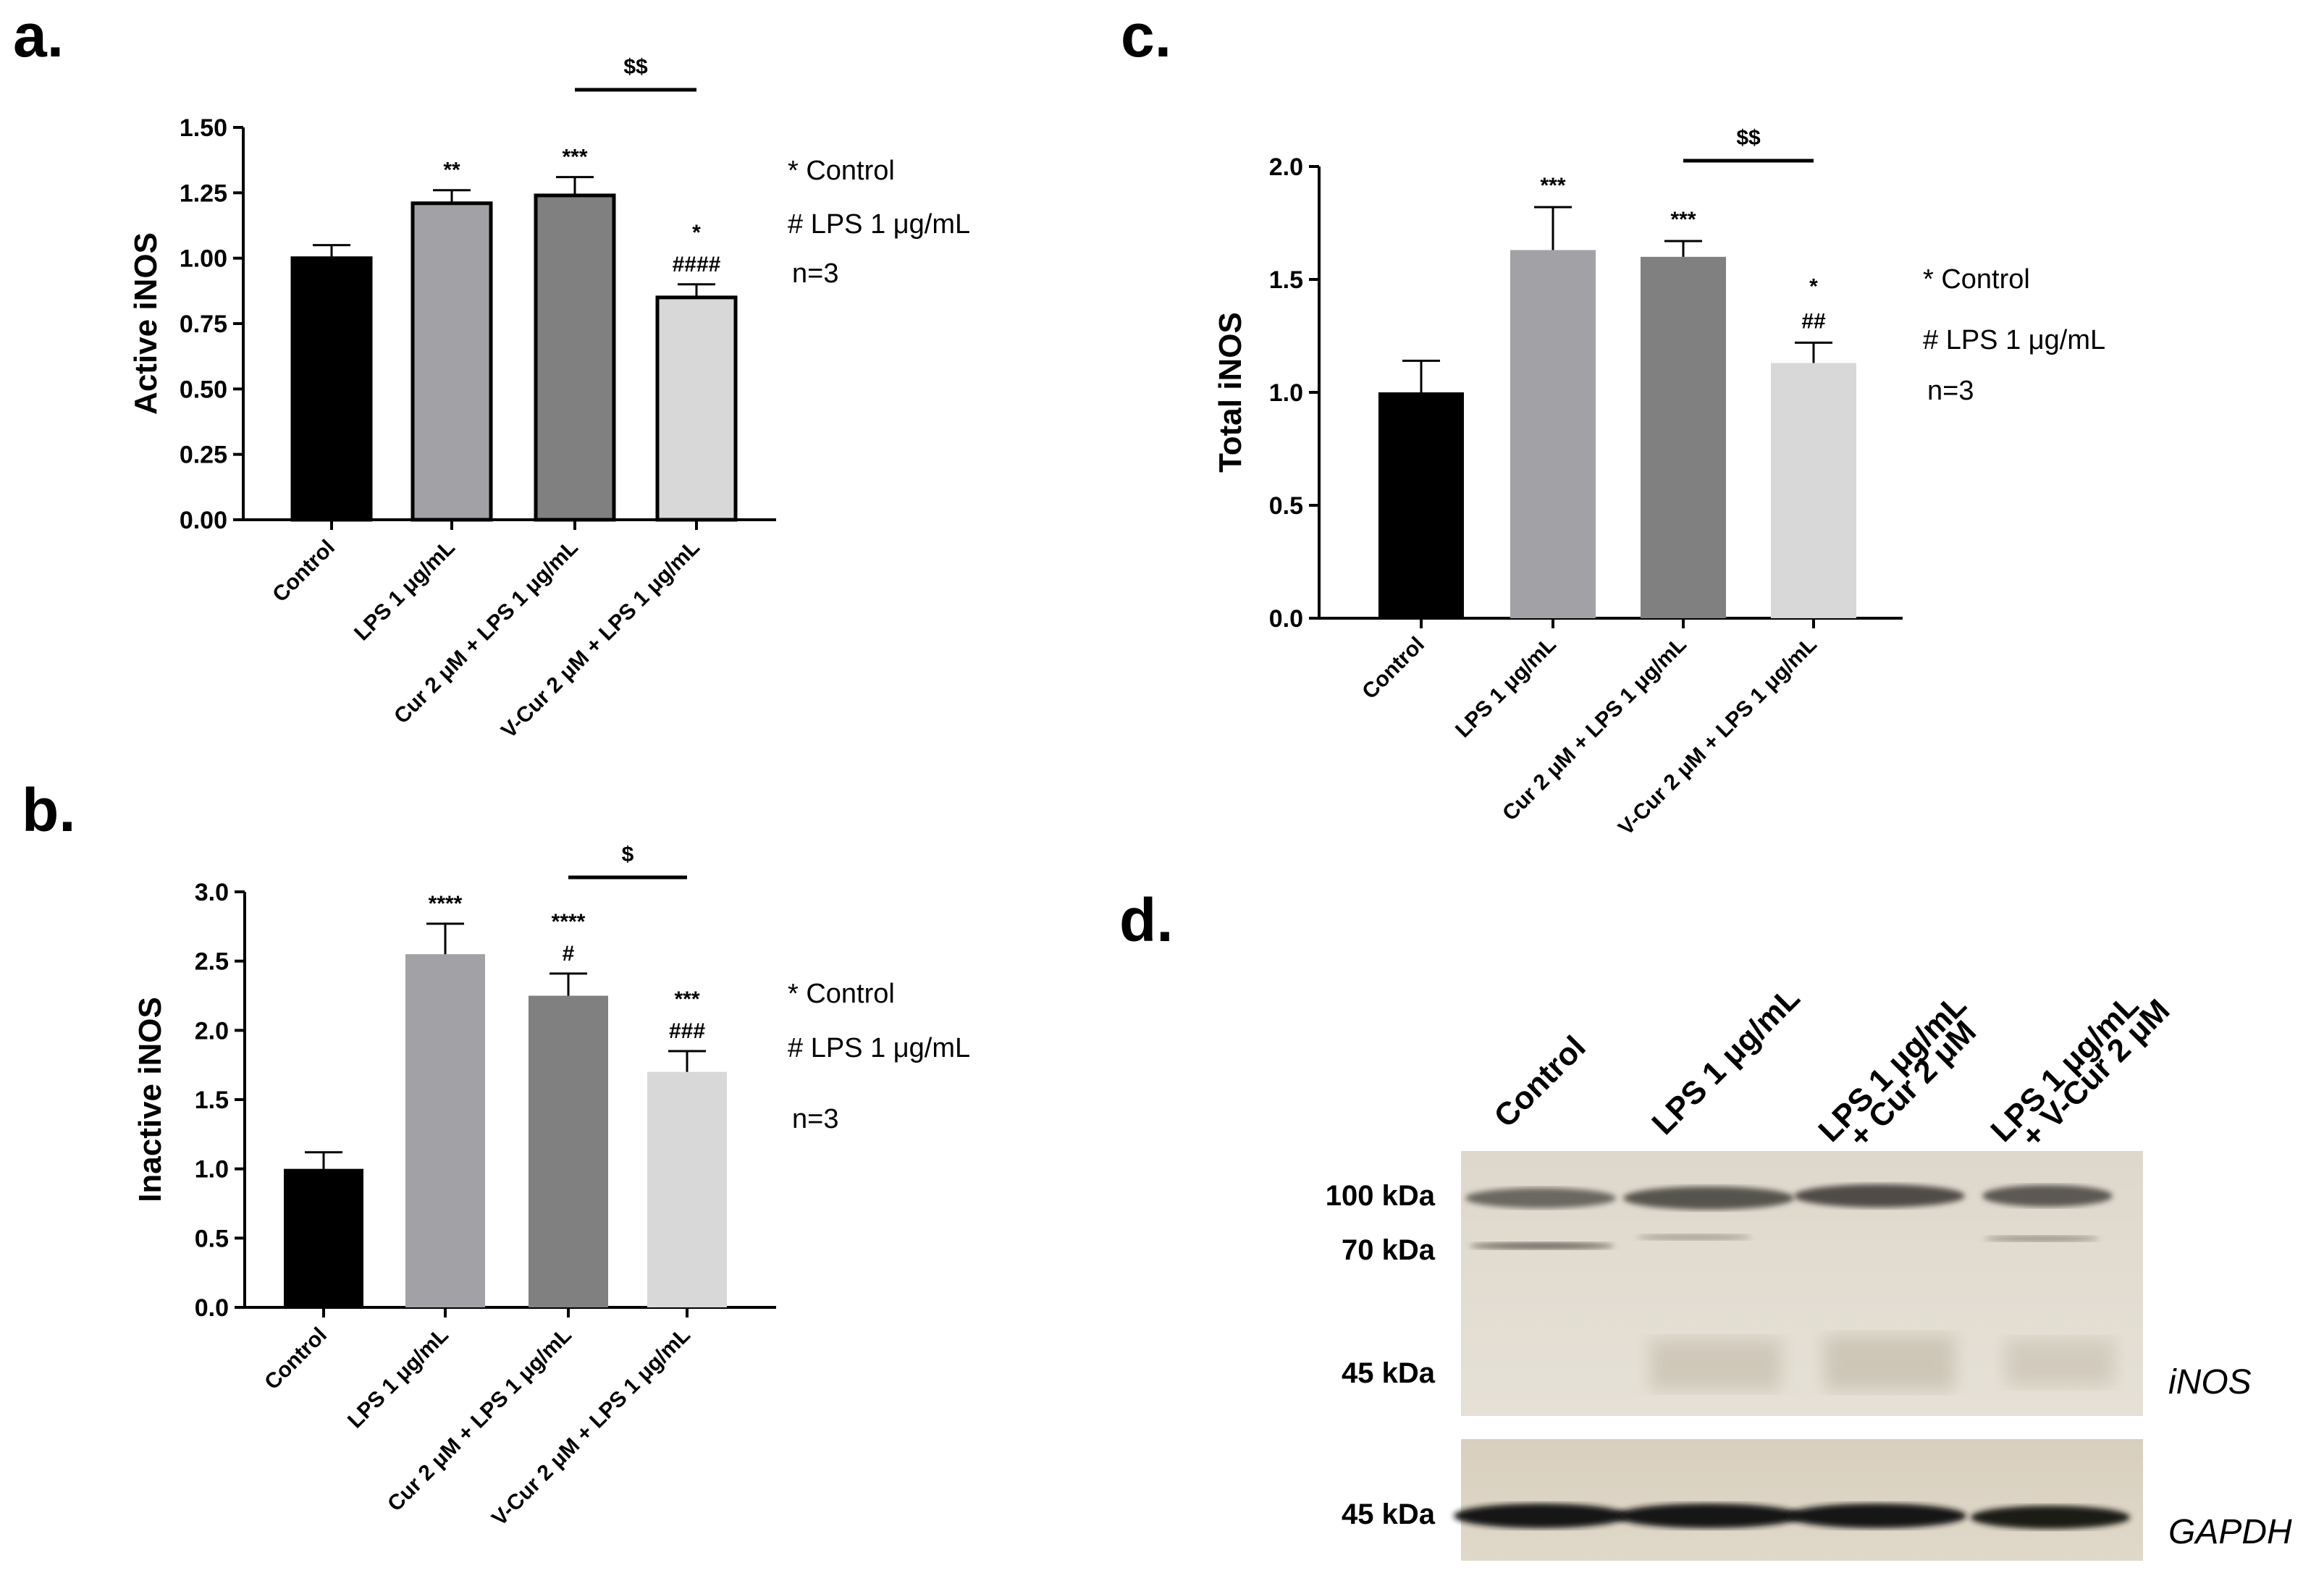 The image size is (2324, 1581). Describe the element at coordinates (1694, 1237) in the screenshot. I see `band-inos-70kda-lps` at that location.